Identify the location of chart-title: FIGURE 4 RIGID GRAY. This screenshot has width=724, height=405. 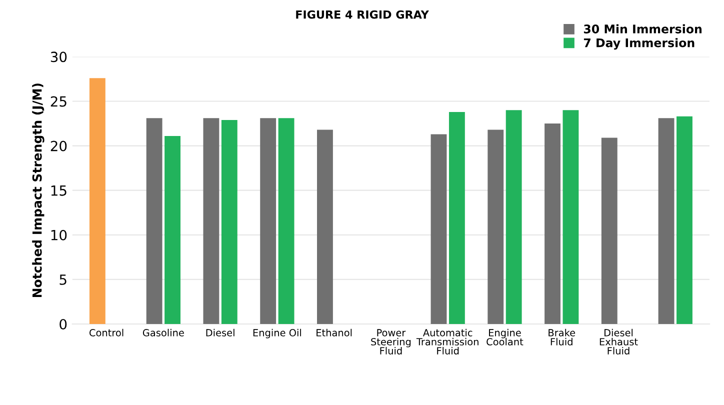
(362, 14).